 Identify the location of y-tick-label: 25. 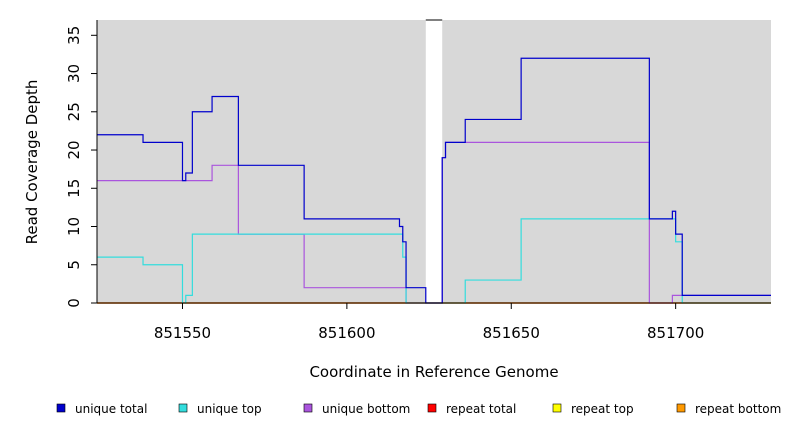
(74, 111).